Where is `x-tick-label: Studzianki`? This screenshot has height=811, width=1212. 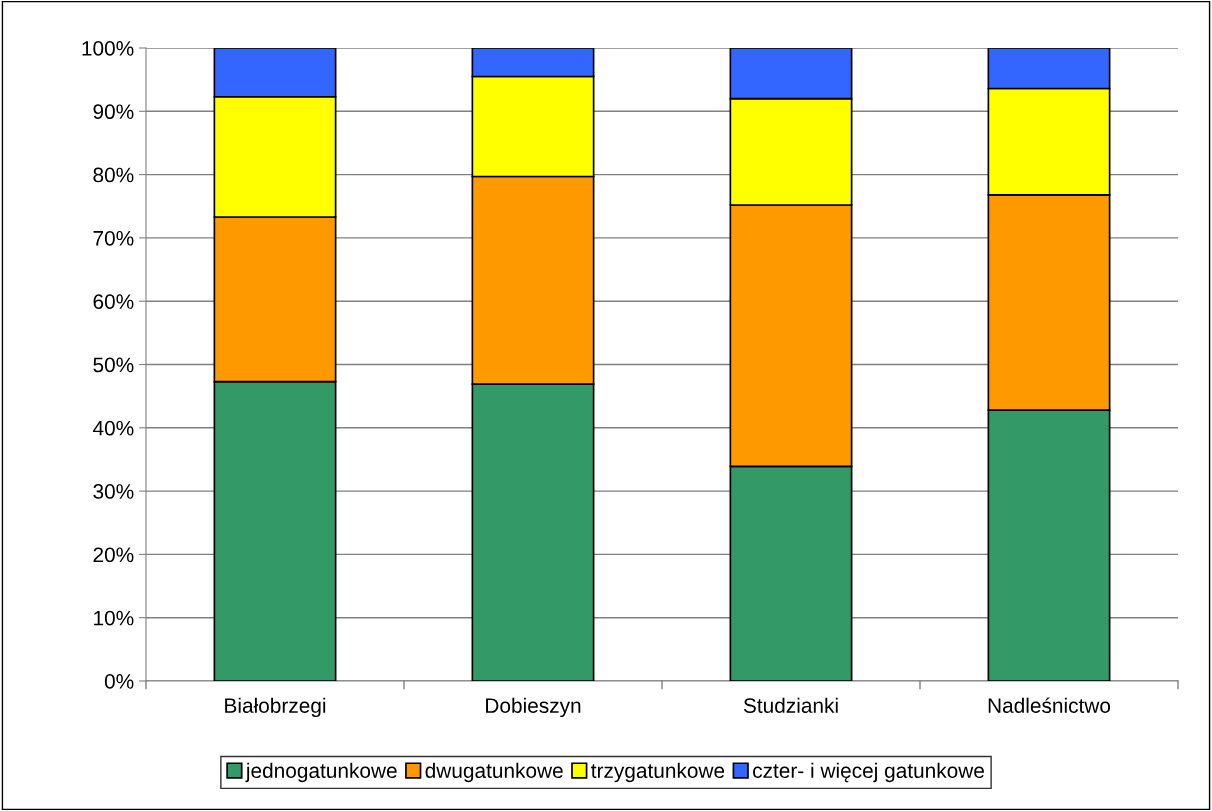 x-tick-label: Studzianki is located at coordinates (790, 705).